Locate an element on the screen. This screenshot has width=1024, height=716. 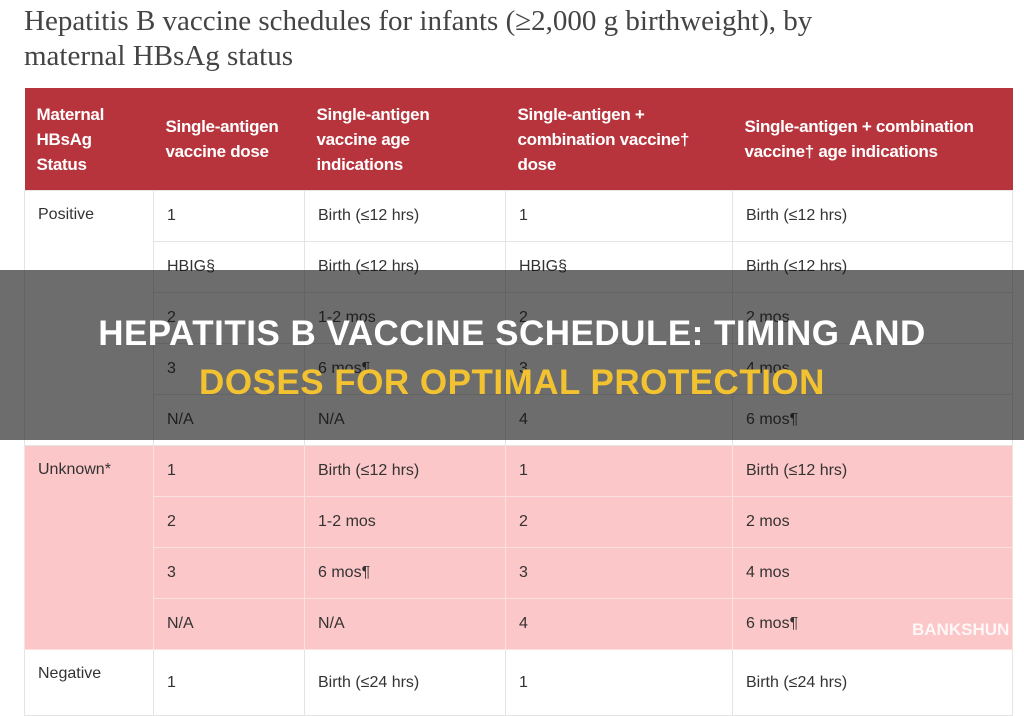
title-line: maternal HBsAg status is located at coordinates (159, 56).